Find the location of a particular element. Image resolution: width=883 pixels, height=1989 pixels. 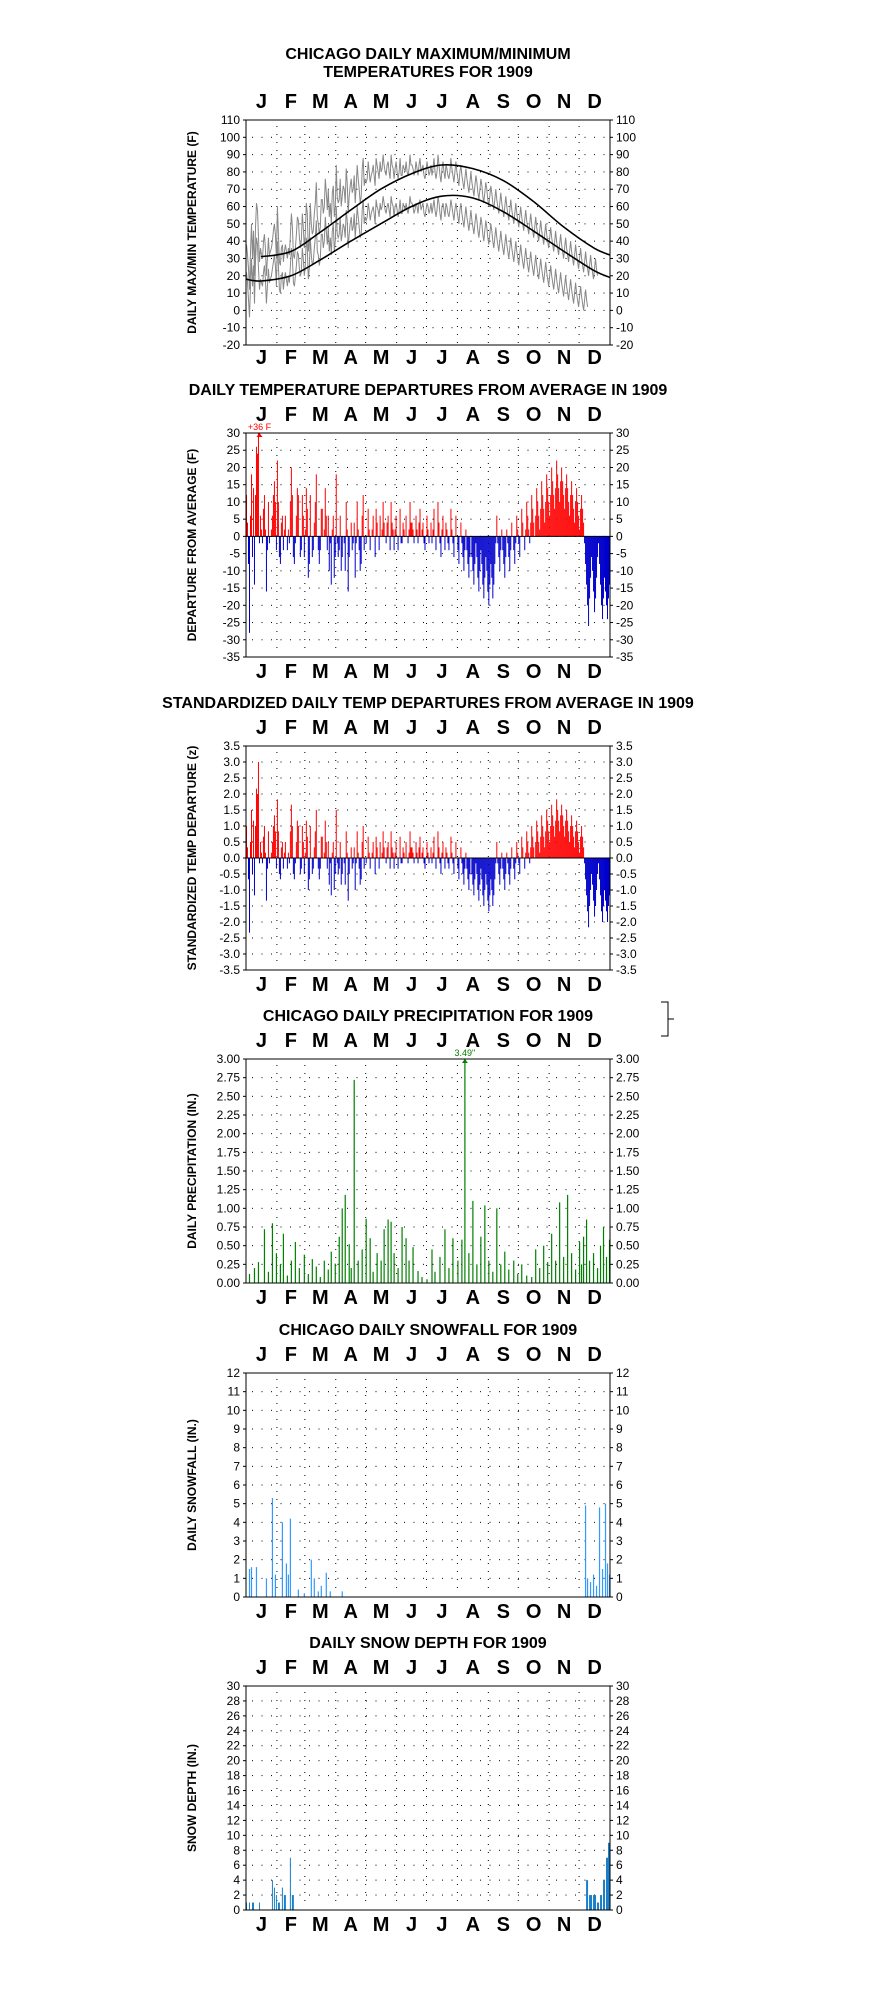

series-normal-min is located at coordinates (428, 238).